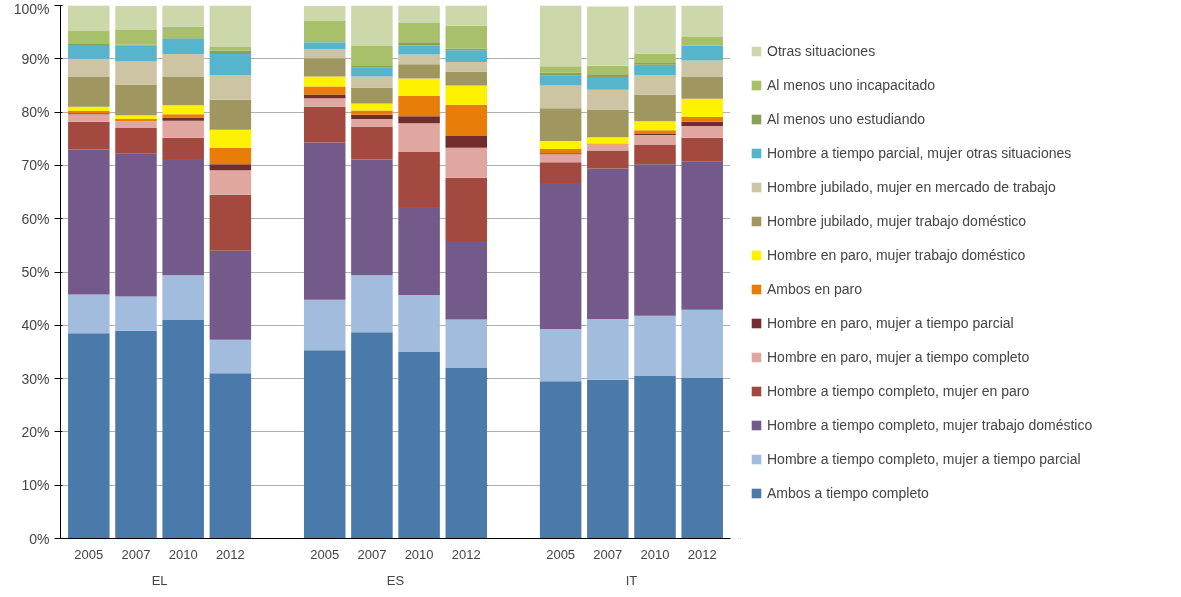 The image size is (1181, 597). What do you see at coordinates (848, 492) in the screenshot?
I see `legend-label: Ambos a tiempo completo` at bounding box center [848, 492].